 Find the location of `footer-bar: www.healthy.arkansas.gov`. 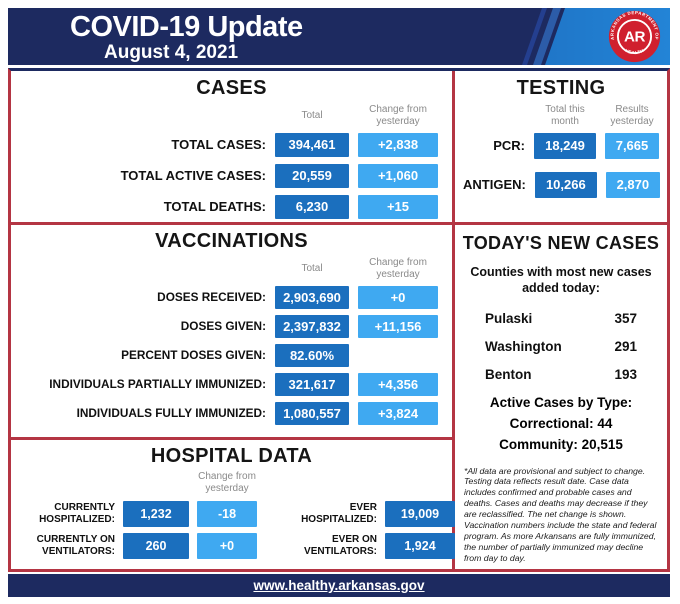

footer-bar: www.healthy.arkansas.gov is located at coordinates (339, 585).